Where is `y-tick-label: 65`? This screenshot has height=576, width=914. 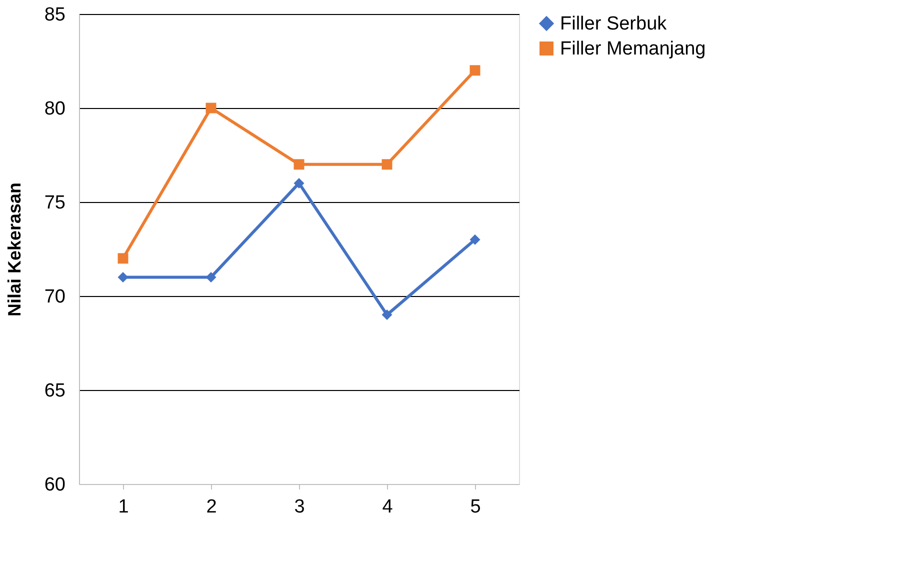 y-tick-label: 65 is located at coordinates (55, 391).